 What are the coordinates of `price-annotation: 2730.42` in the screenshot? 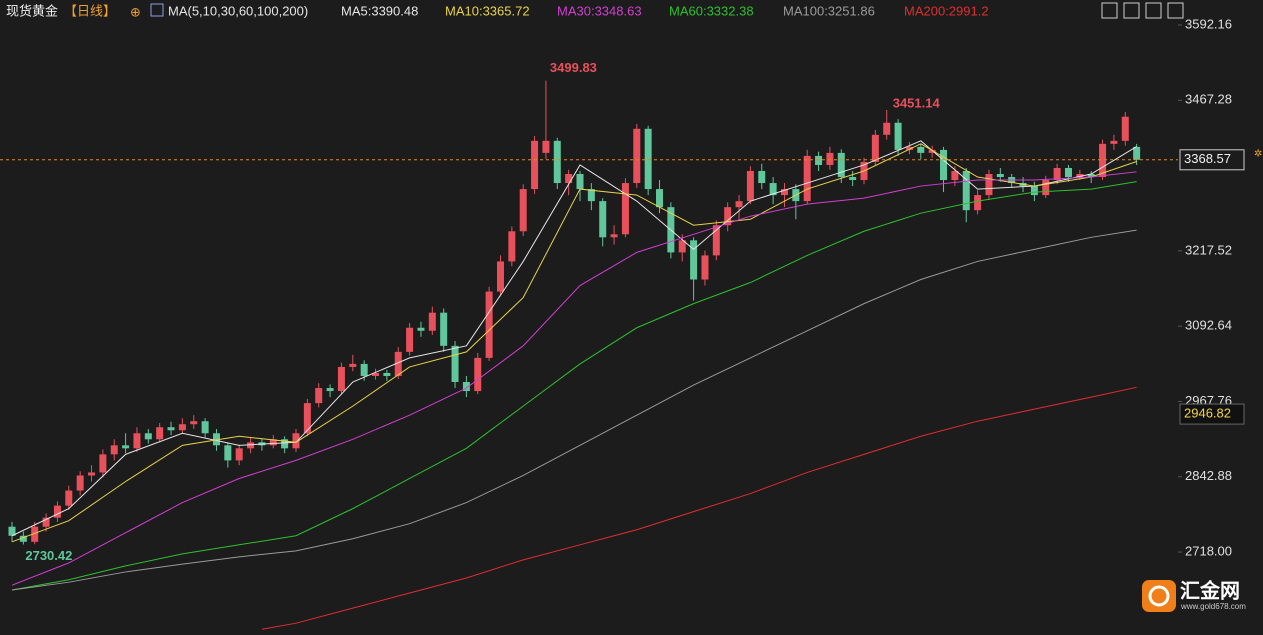 It's located at (48, 555).